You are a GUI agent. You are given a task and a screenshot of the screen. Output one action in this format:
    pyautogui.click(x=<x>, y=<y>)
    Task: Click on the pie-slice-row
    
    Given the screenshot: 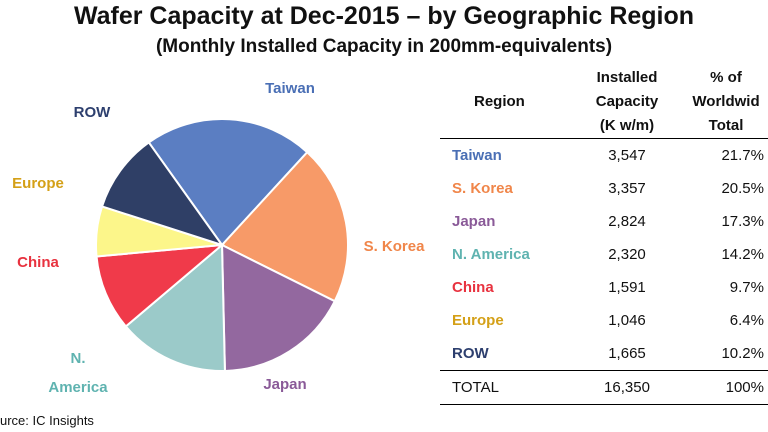 What is the action you would take?
    pyautogui.click(x=162, y=194)
    